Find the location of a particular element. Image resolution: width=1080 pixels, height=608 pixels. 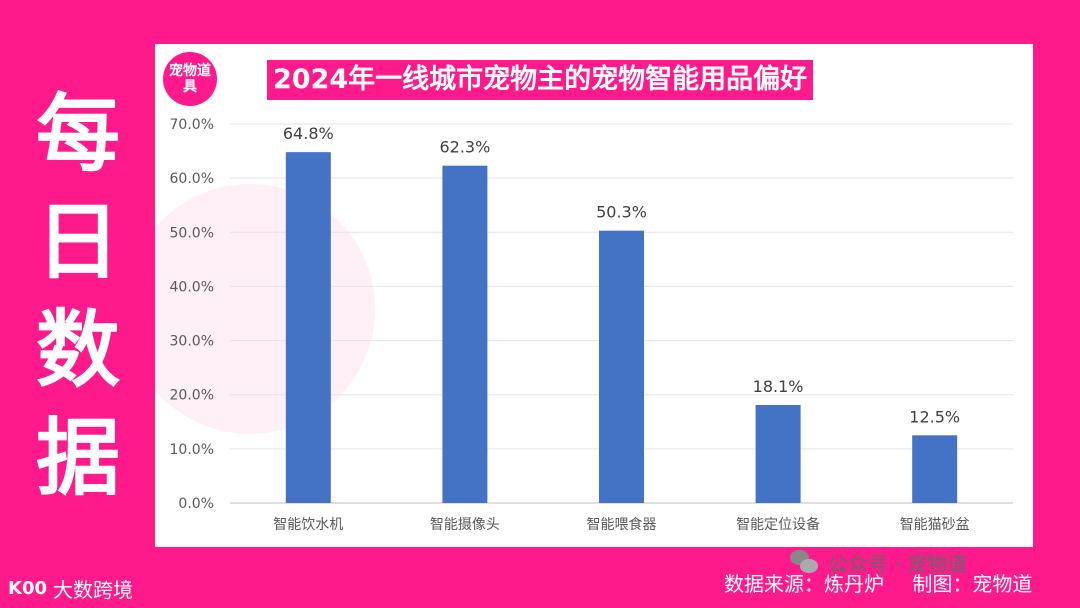

y-tick-label: 30.0% is located at coordinates (192, 342).